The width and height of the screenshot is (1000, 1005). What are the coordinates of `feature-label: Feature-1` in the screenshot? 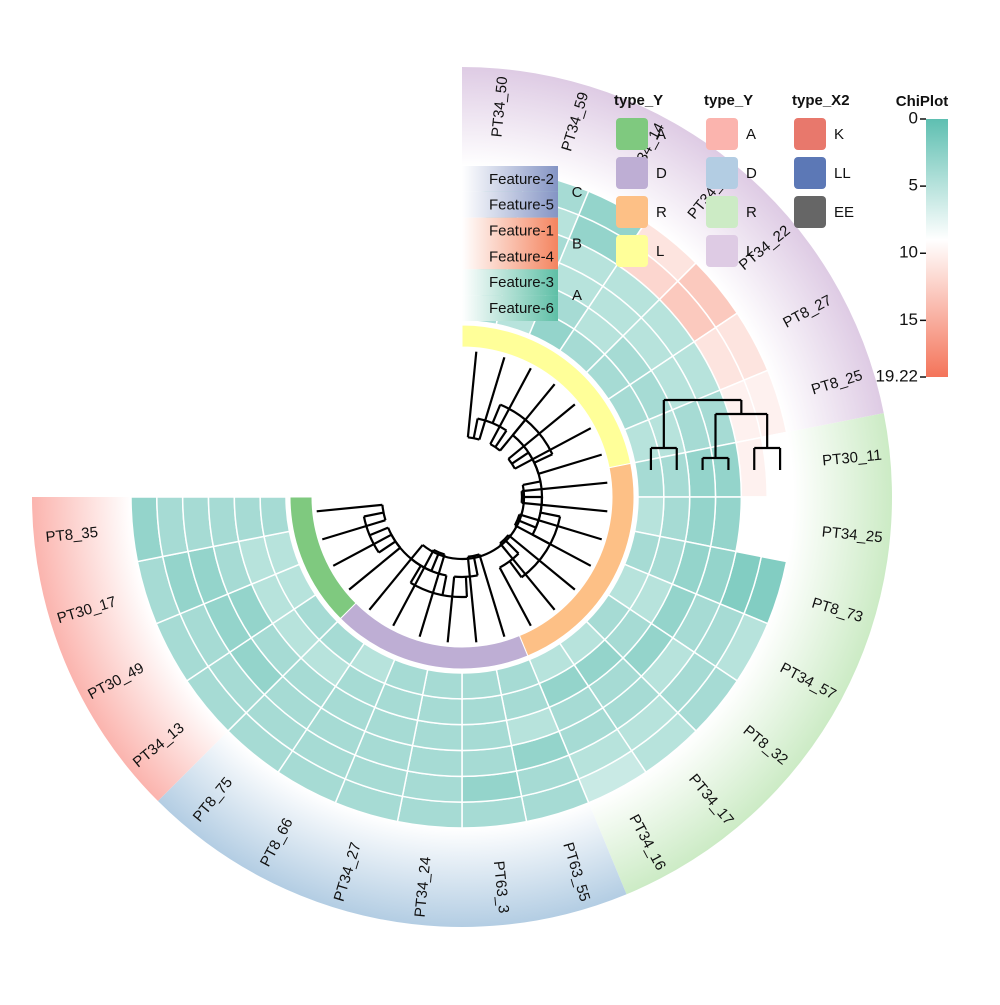 It's located at (521, 231).